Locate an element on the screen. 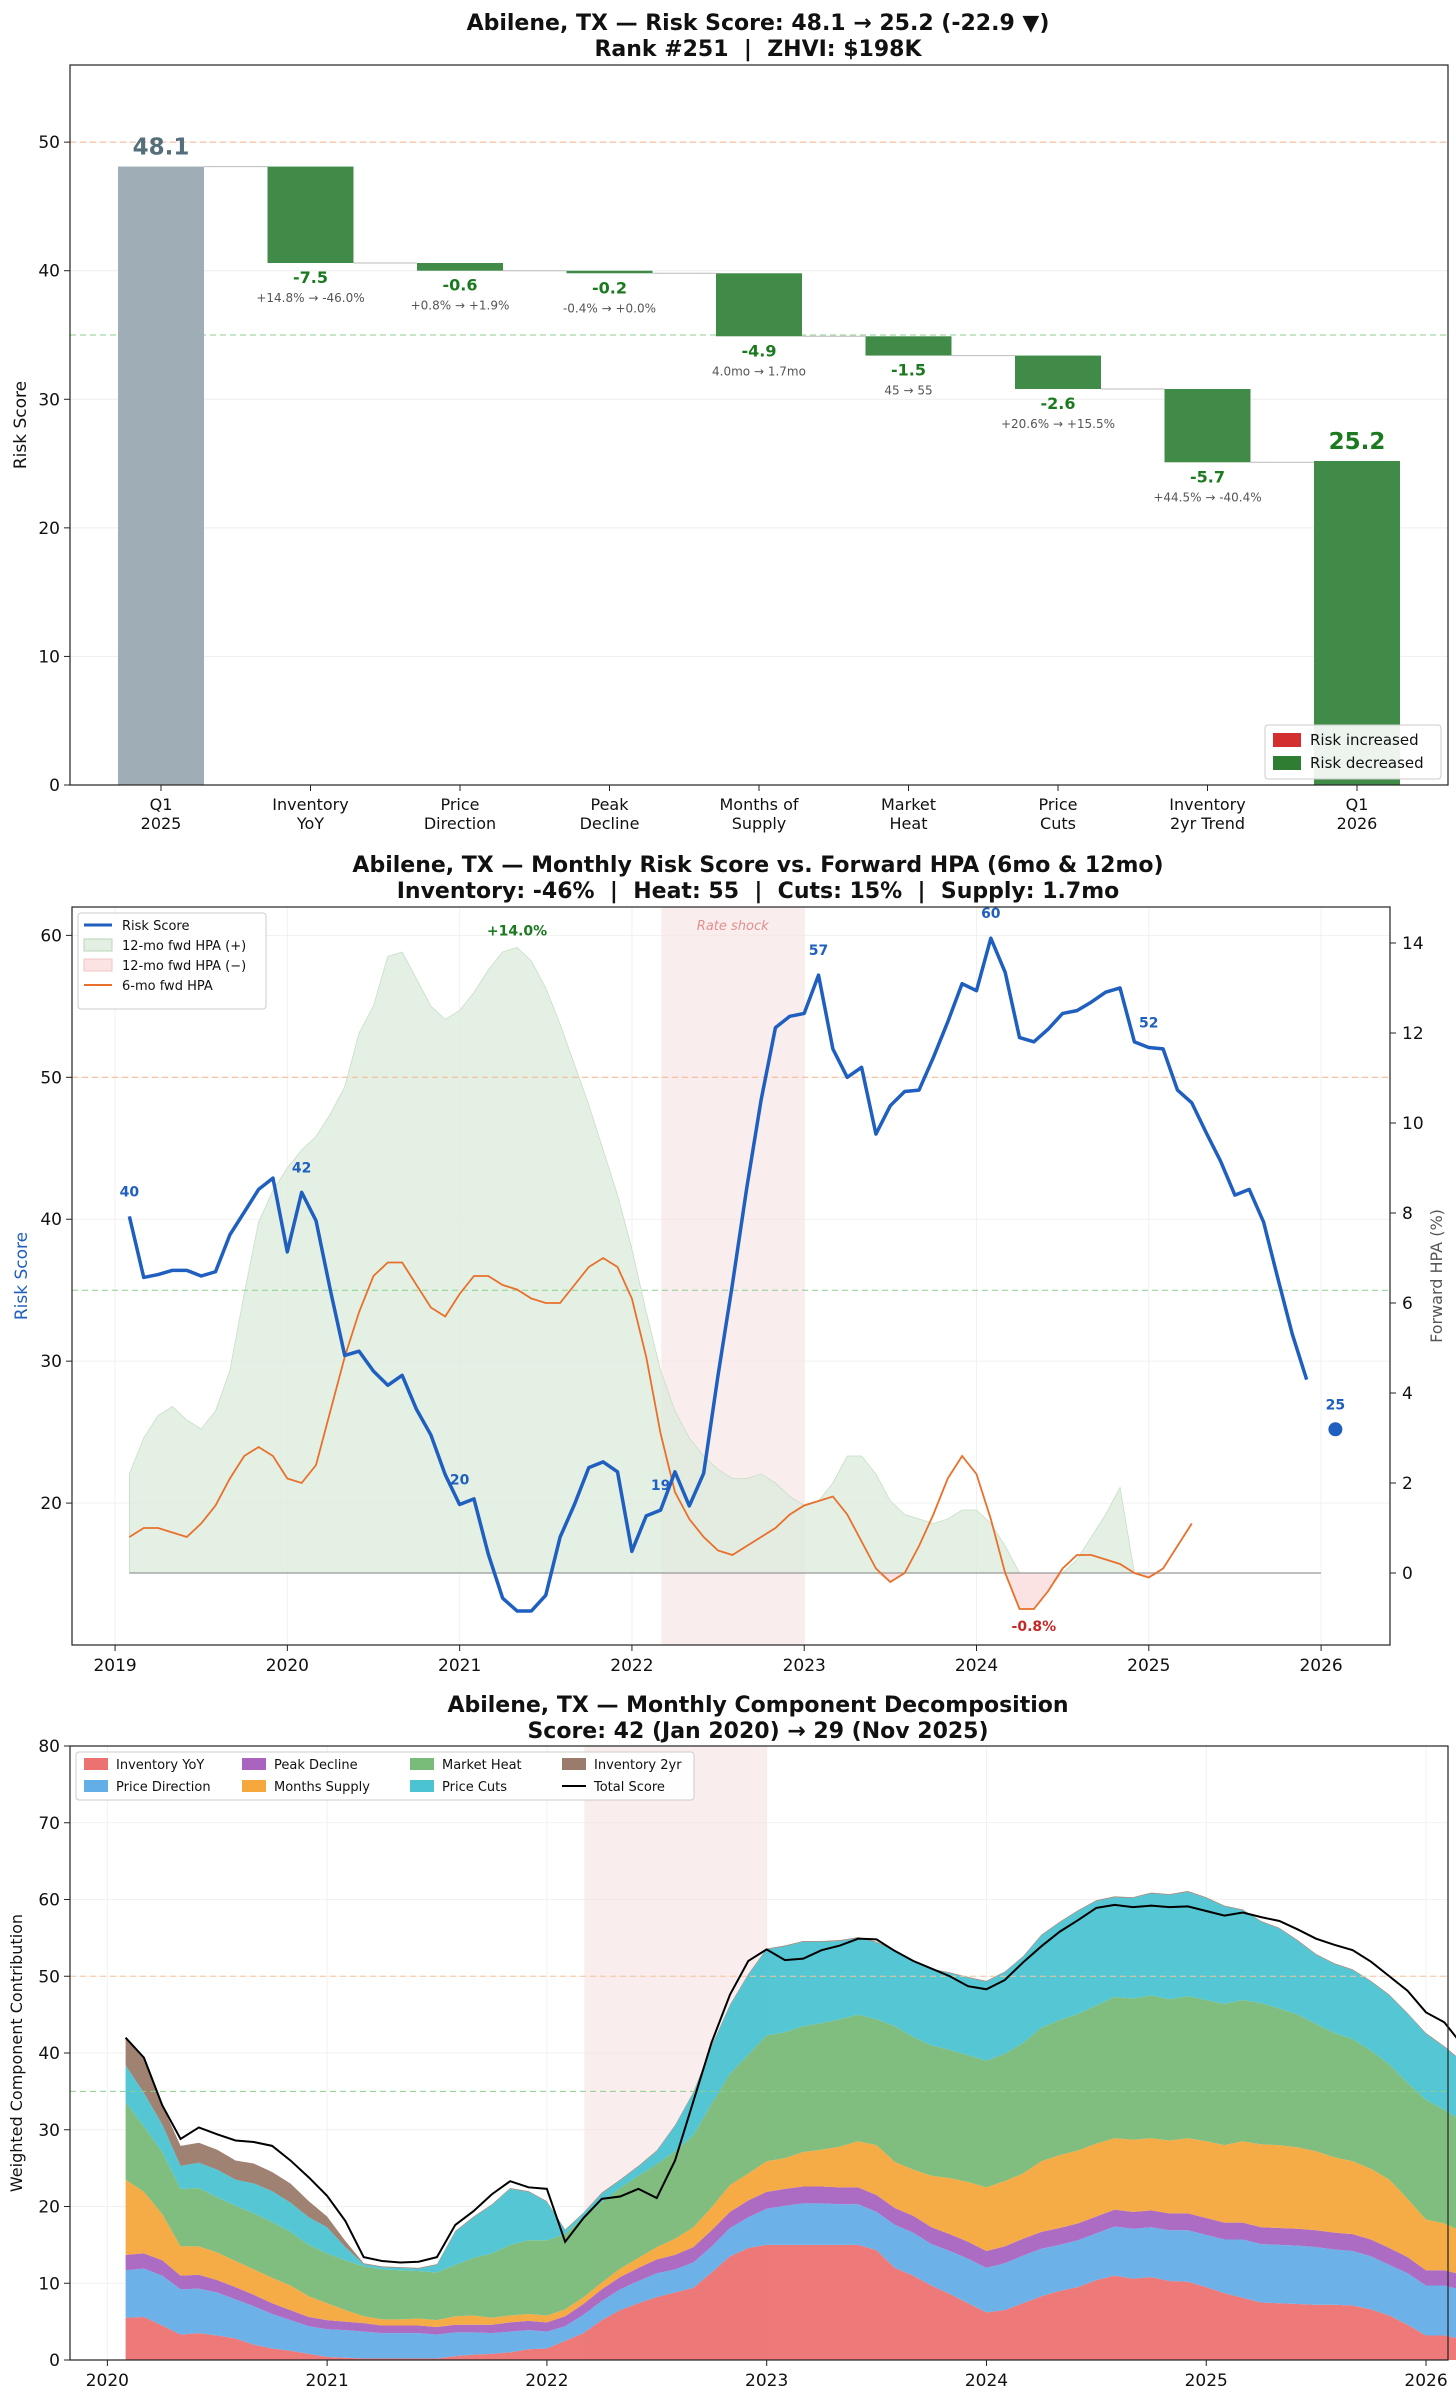 The height and width of the screenshot is (2401, 1456). hpa-xtick-label: 2019 is located at coordinates (114, 1666).